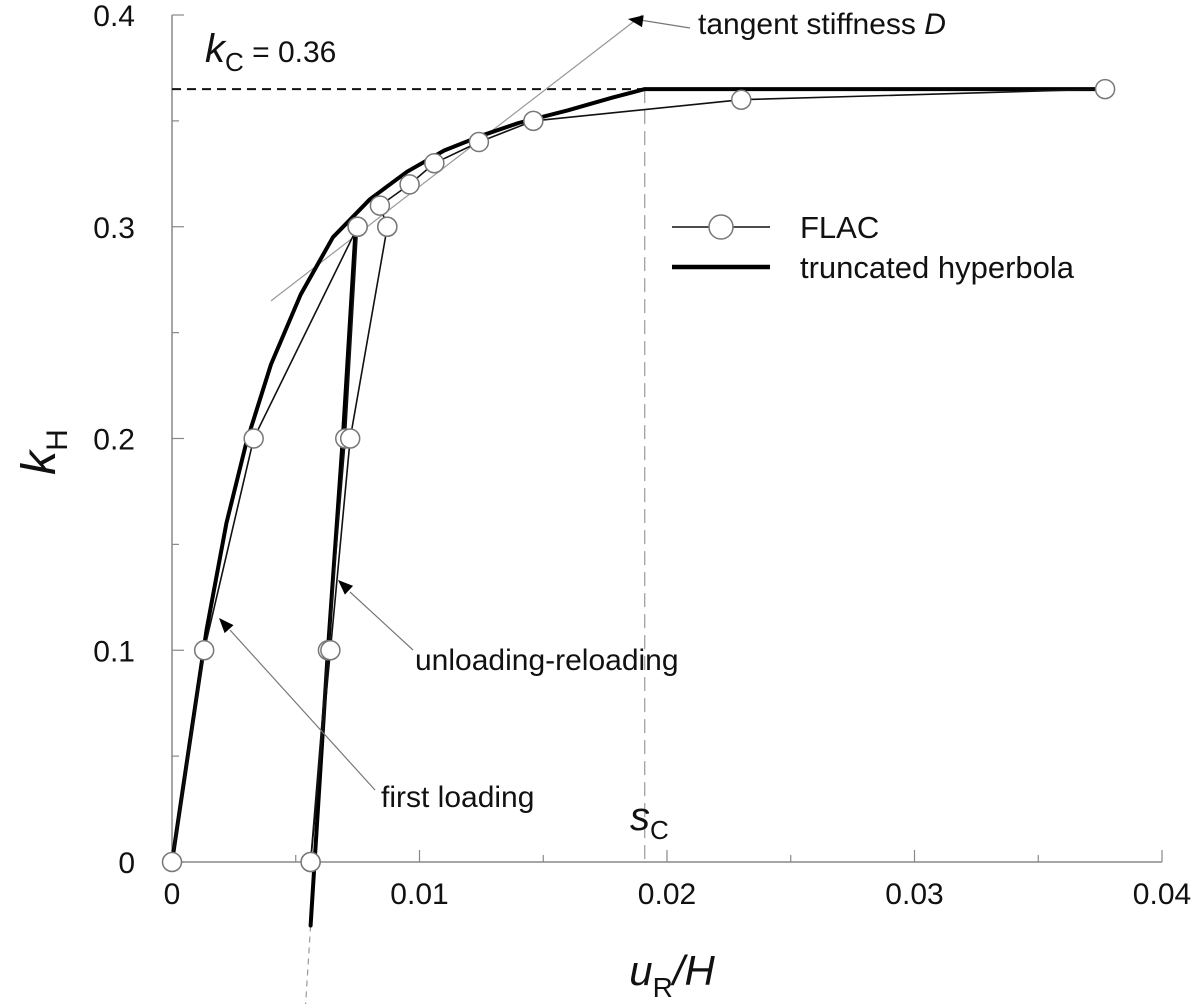 Image resolution: width=1200 pixels, height=1004 pixels. I want to click on kc-annotation: kC = 0.36, so click(270, 52).